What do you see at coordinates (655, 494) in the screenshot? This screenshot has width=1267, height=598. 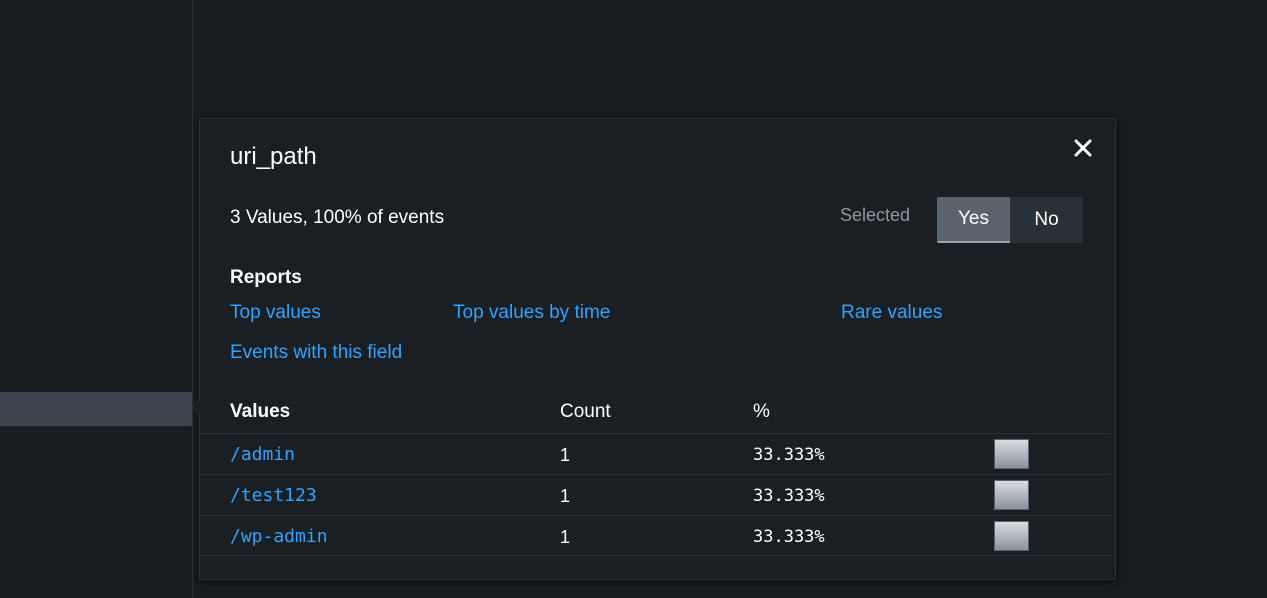 I see `table-row: /test123 1 33.333%` at bounding box center [655, 494].